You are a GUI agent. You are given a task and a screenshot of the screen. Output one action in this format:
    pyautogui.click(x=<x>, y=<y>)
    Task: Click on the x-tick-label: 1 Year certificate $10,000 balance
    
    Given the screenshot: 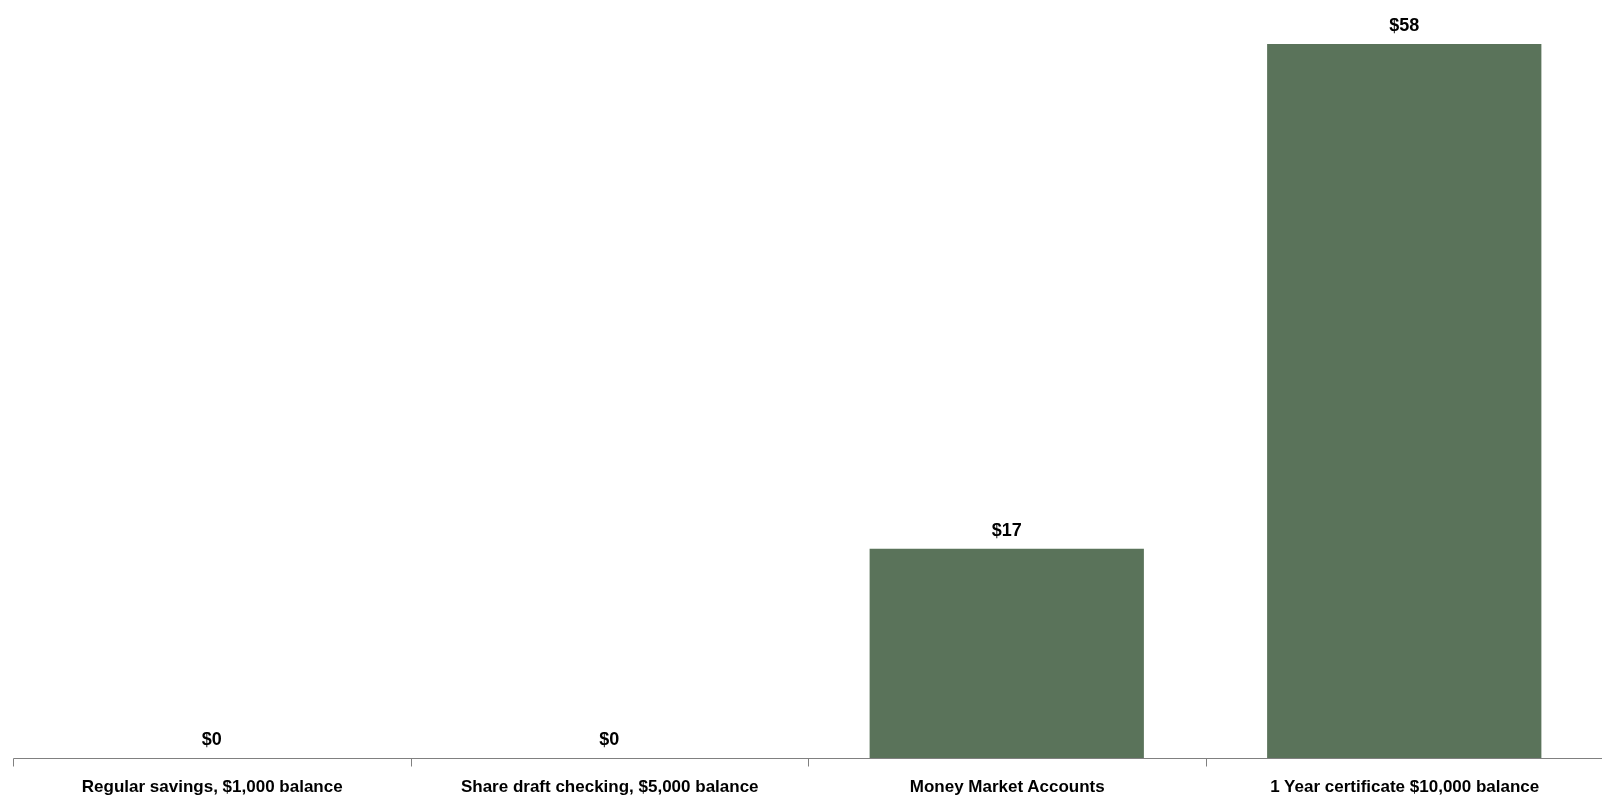 What is the action you would take?
    pyautogui.click(x=1405, y=786)
    